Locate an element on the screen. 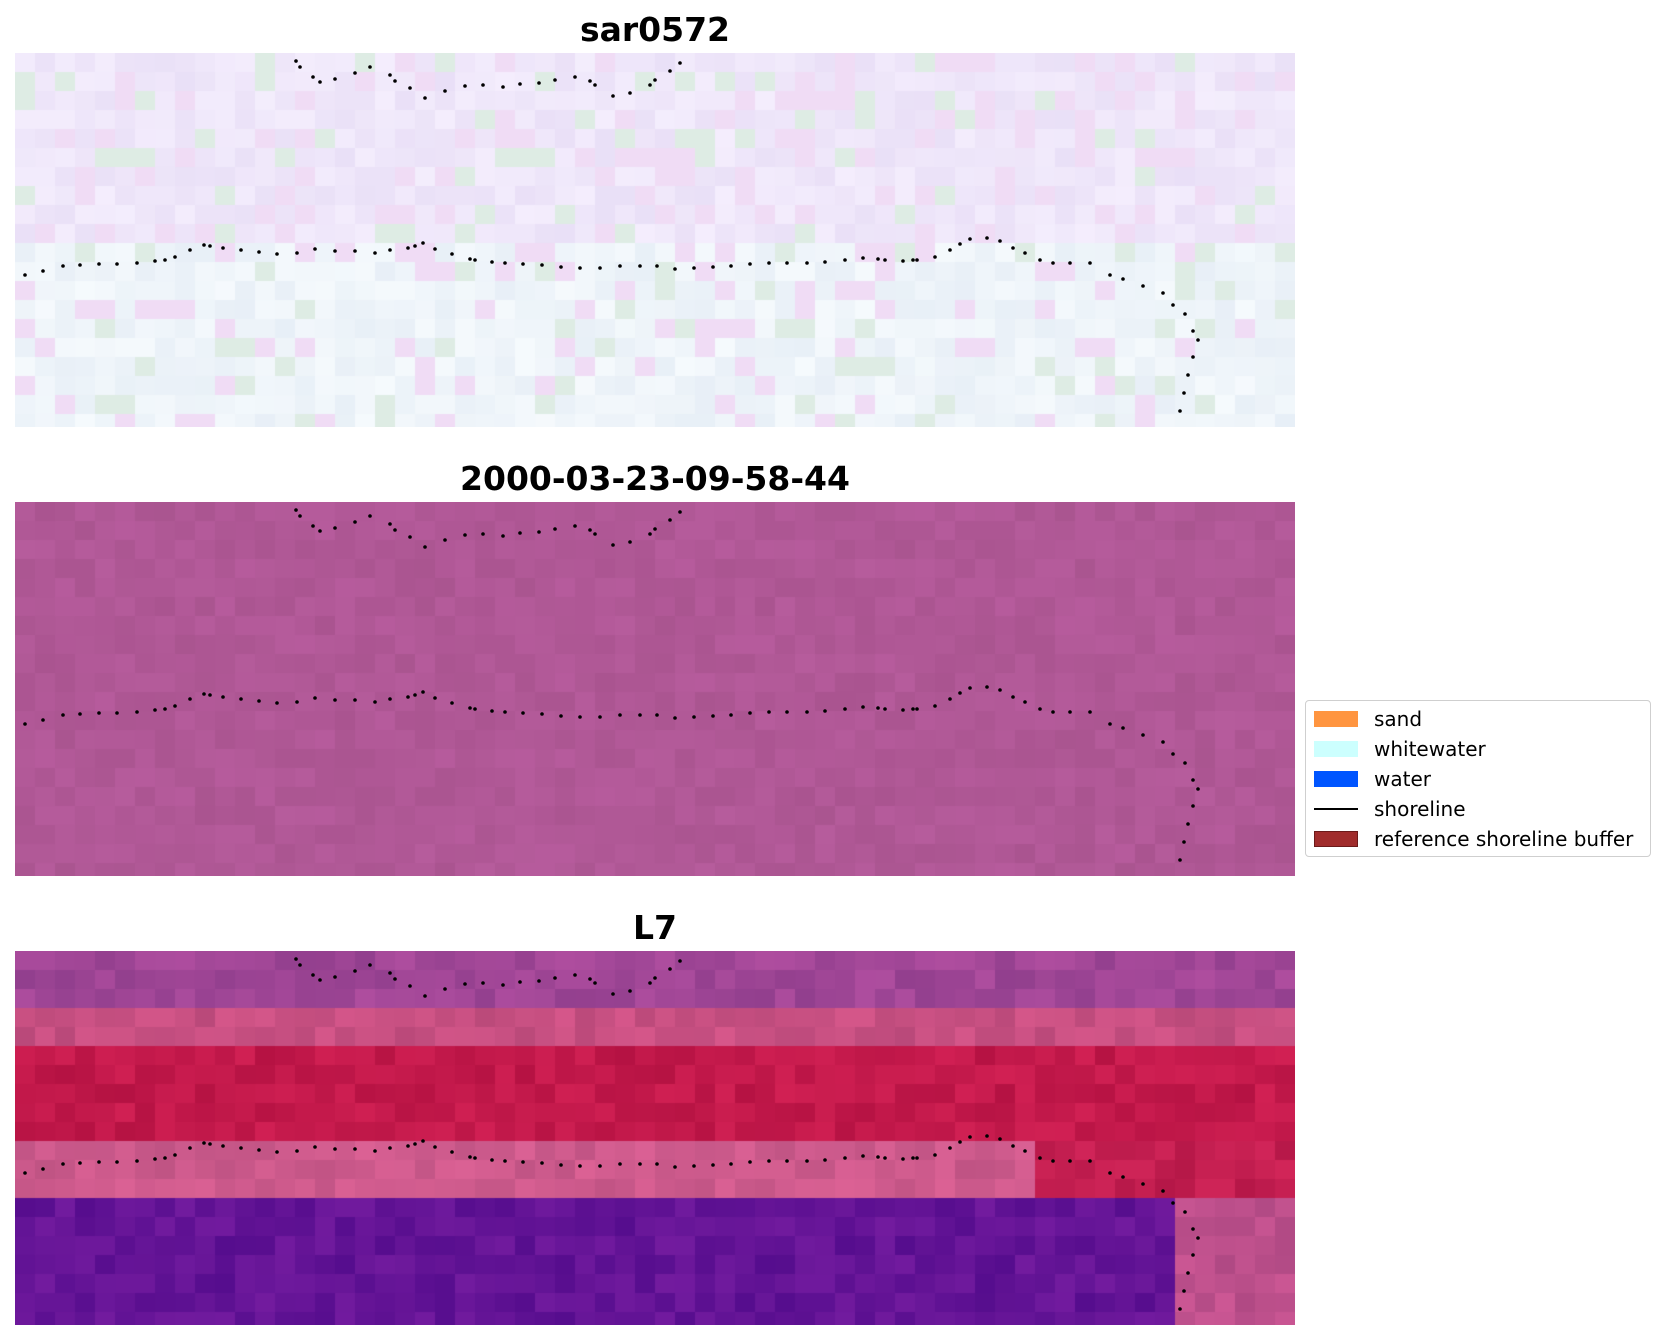  legend-item-reference-buffer: reference shoreline buffer is located at coordinates (1473, 839).